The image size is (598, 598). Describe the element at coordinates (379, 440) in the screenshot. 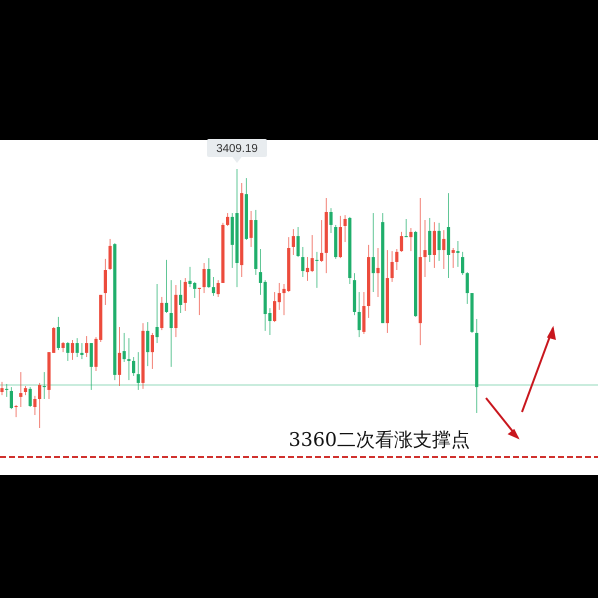

I see `ref-line-label: 3360二次看涨支撑点` at that location.